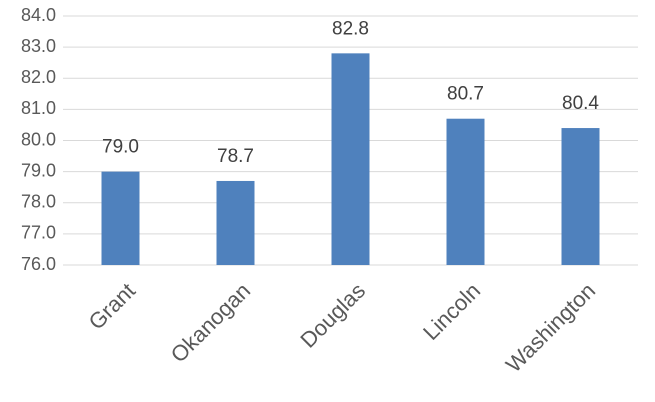 Image resolution: width=655 pixels, height=402 pixels. I want to click on value-label: 79.0, so click(120, 147).